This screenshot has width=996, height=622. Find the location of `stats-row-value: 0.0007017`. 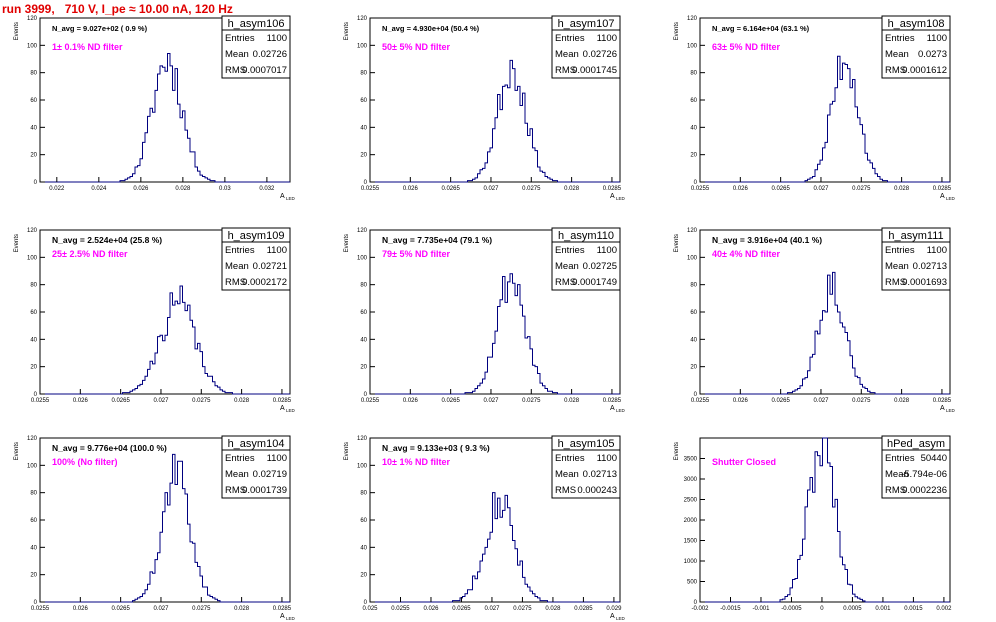

stats-row-value: 0.0007017 is located at coordinates (264, 70).